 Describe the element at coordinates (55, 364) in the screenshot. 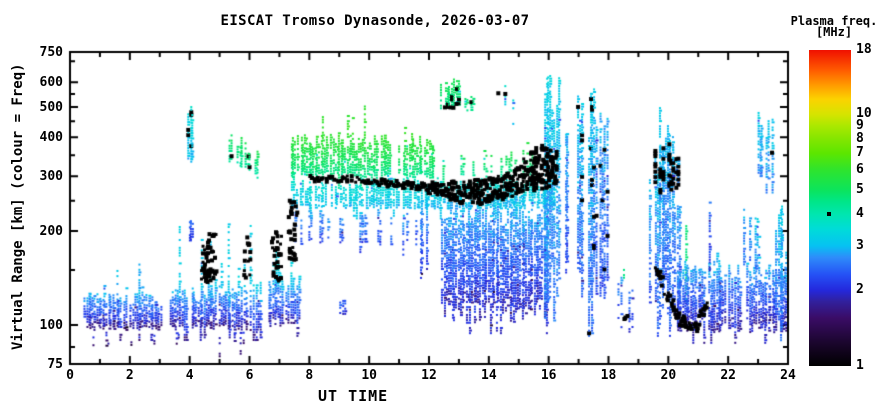

I see `y-tick-label: 75` at that location.